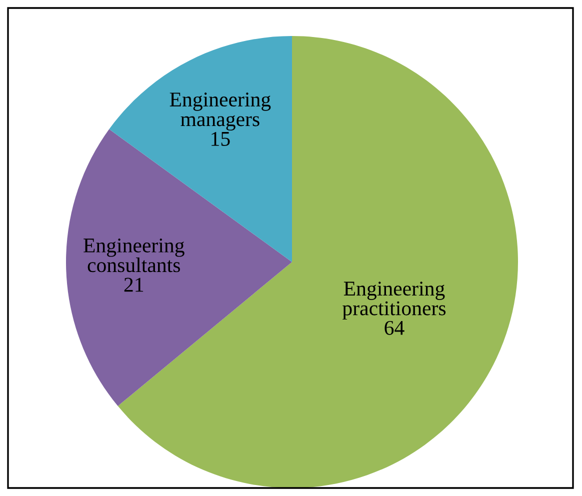 This screenshot has height=496, width=582. Describe the element at coordinates (134, 285) in the screenshot. I see `data-label: 21` at that location.